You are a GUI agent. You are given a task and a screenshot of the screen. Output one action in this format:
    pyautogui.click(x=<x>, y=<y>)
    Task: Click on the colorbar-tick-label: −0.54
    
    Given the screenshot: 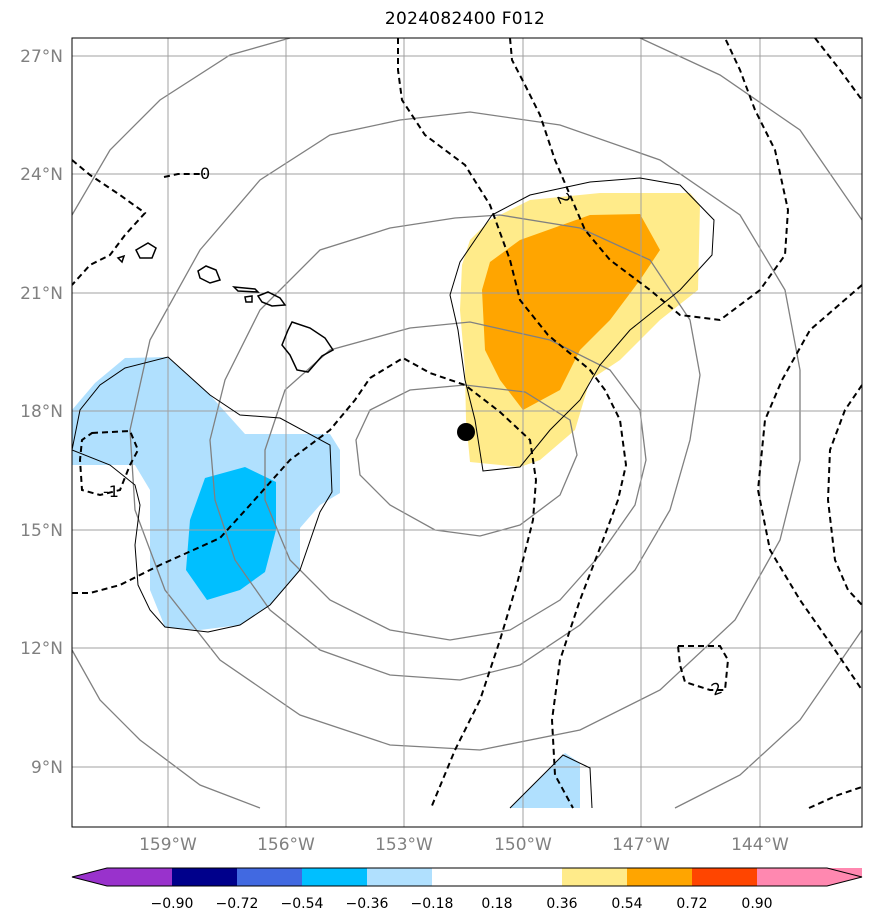 What is the action you would take?
    pyautogui.click(x=302, y=904)
    